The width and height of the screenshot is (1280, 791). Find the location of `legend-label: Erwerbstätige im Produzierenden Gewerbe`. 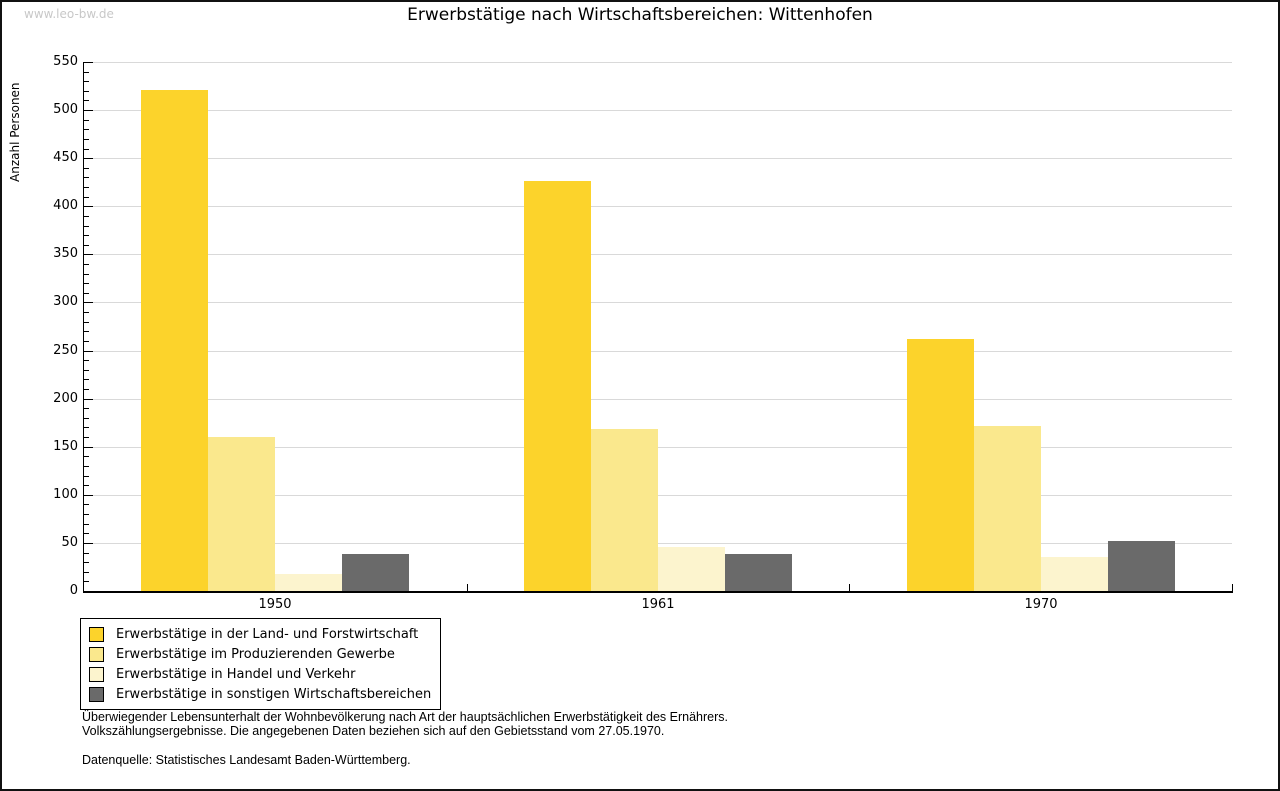

legend-label: Erwerbstätige im Produzierenden Gewerbe is located at coordinates (255, 654).